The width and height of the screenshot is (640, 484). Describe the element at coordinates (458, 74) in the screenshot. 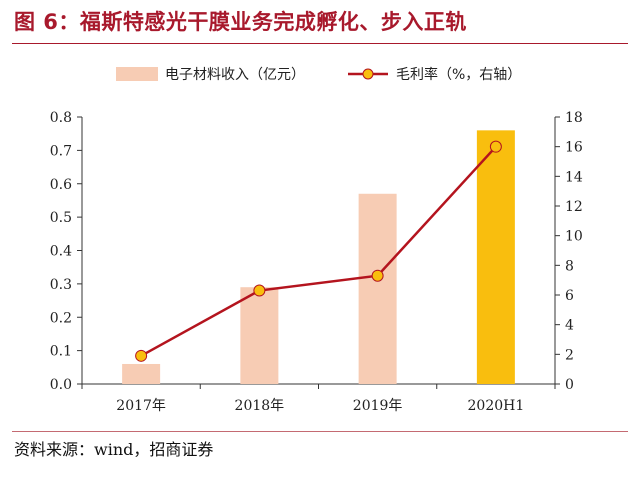

I see `legend-label-margin: 毛利率（%，右轴）` at that location.